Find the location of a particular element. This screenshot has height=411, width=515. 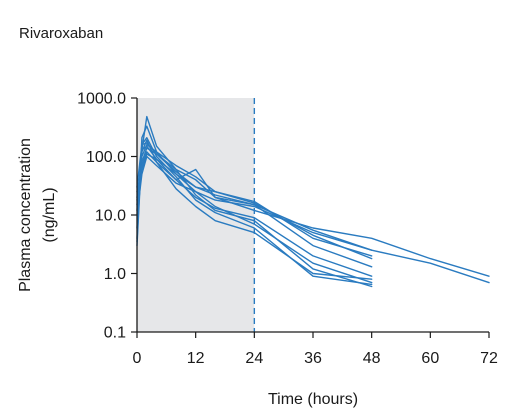

y-tick-label: 0.1 is located at coordinates (115, 333).